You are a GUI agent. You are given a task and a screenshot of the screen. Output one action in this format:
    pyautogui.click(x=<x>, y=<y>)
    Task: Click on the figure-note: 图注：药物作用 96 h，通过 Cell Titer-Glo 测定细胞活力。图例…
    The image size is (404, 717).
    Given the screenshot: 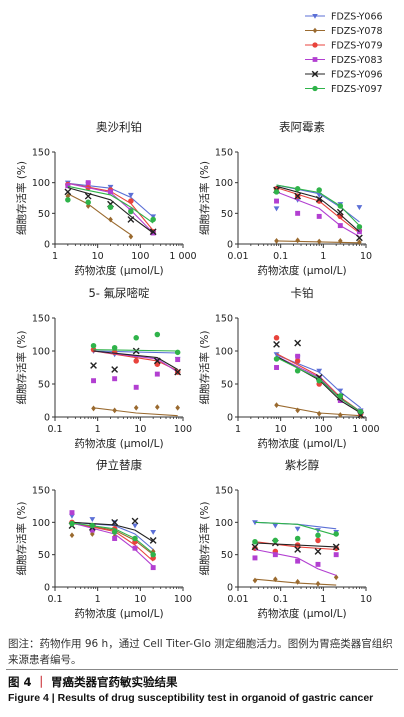 What is the action you would take?
    pyautogui.click(x=200, y=652)
    